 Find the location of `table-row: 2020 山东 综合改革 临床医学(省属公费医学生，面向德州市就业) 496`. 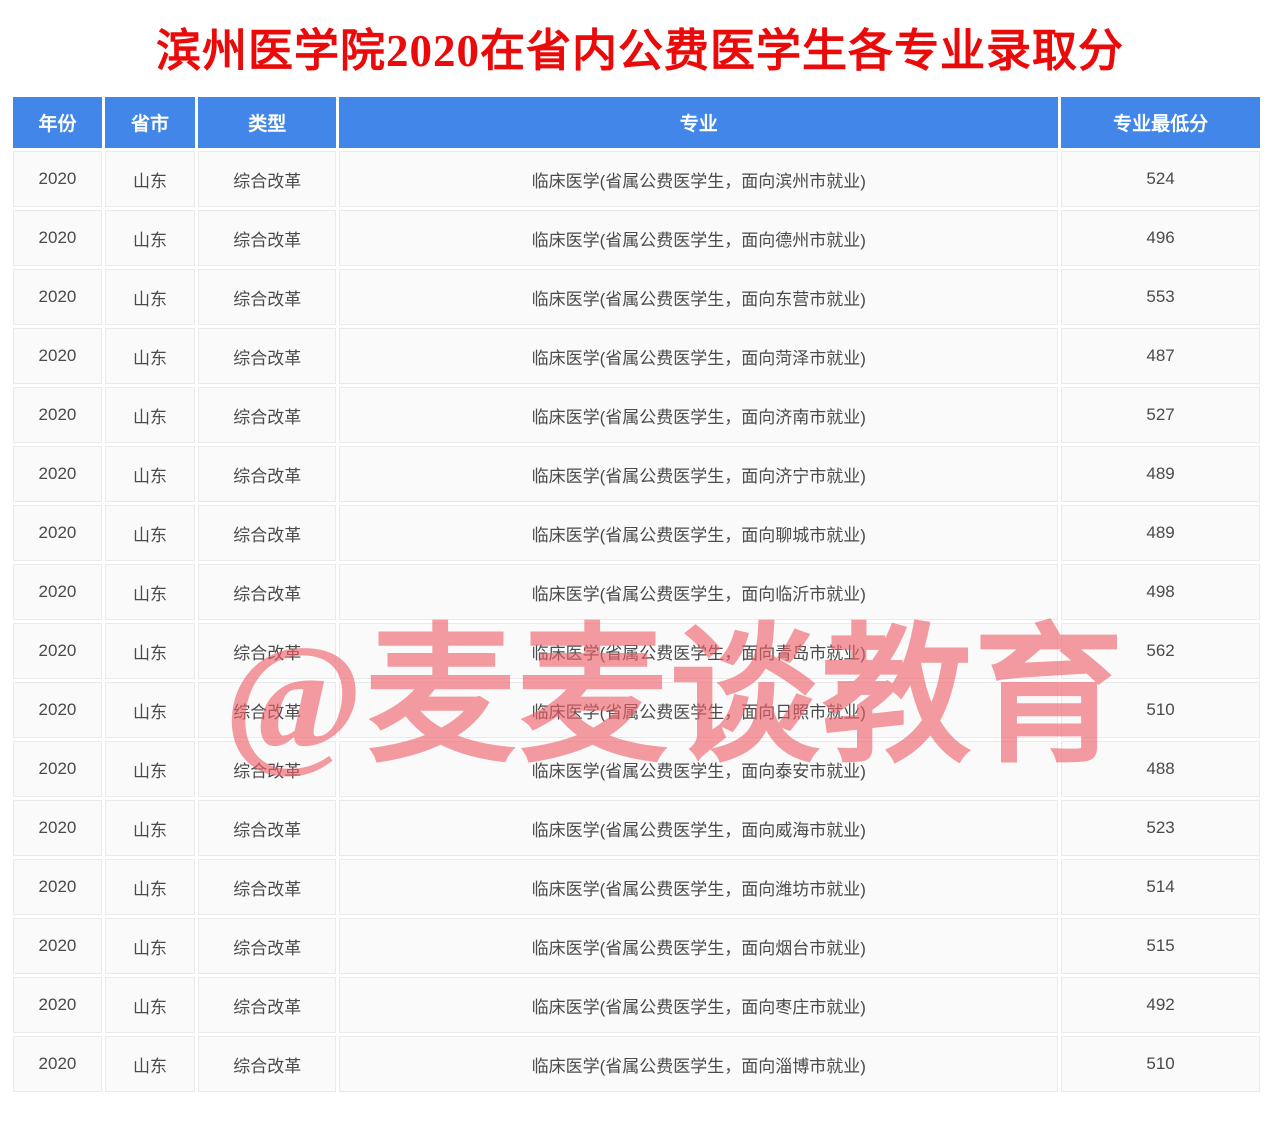

table-row: 2020 山东 综合改革 临床医学(省属公费医学生，面向德州市就业) 496 is located at coordinates (636, 238).